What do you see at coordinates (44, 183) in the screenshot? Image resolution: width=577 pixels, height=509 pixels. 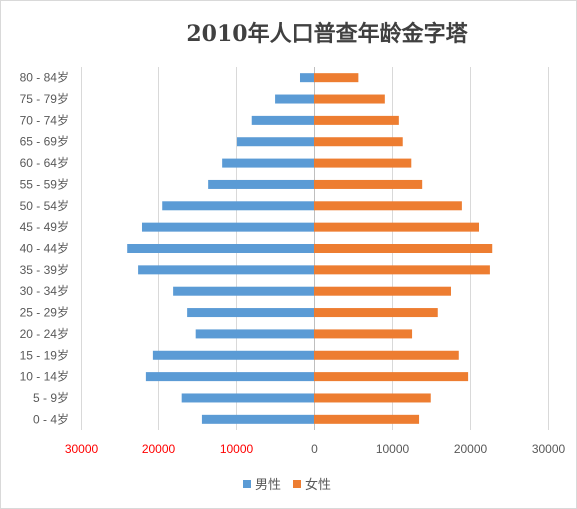 I see `category-label: 55 - 59岁` at bounding box center [44, 183].